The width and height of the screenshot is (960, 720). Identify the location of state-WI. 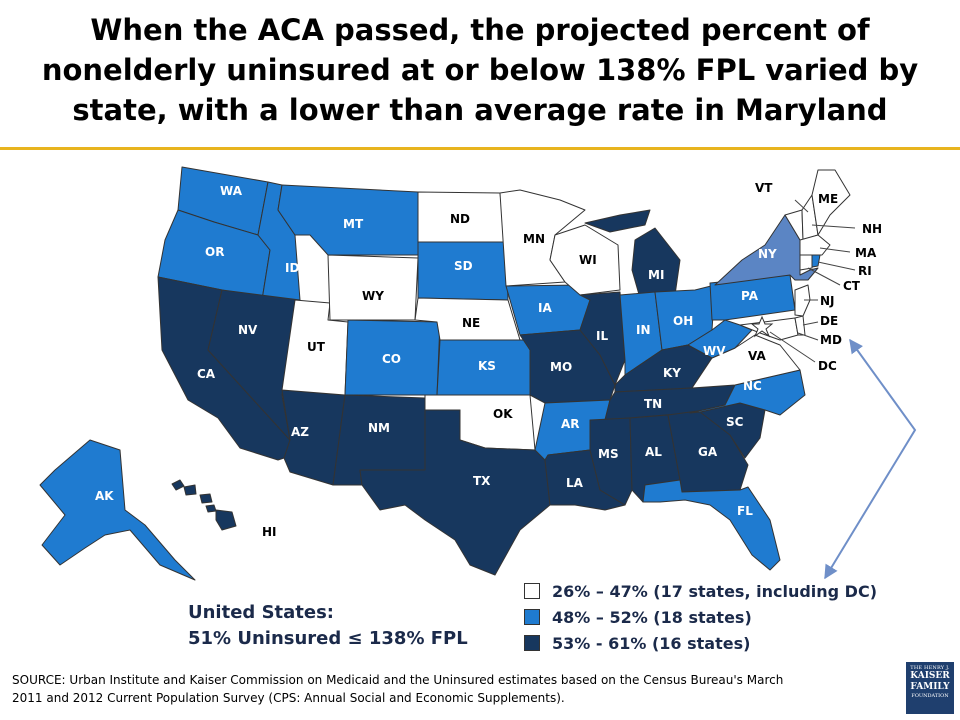
(585, 260).